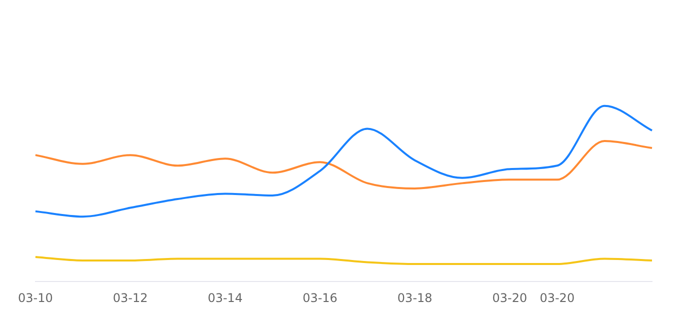 The image size is (700, 324). Describe the element at coordinates (414, 297) in the screenshot. I see `x-tick-label: 03-18` at that location.